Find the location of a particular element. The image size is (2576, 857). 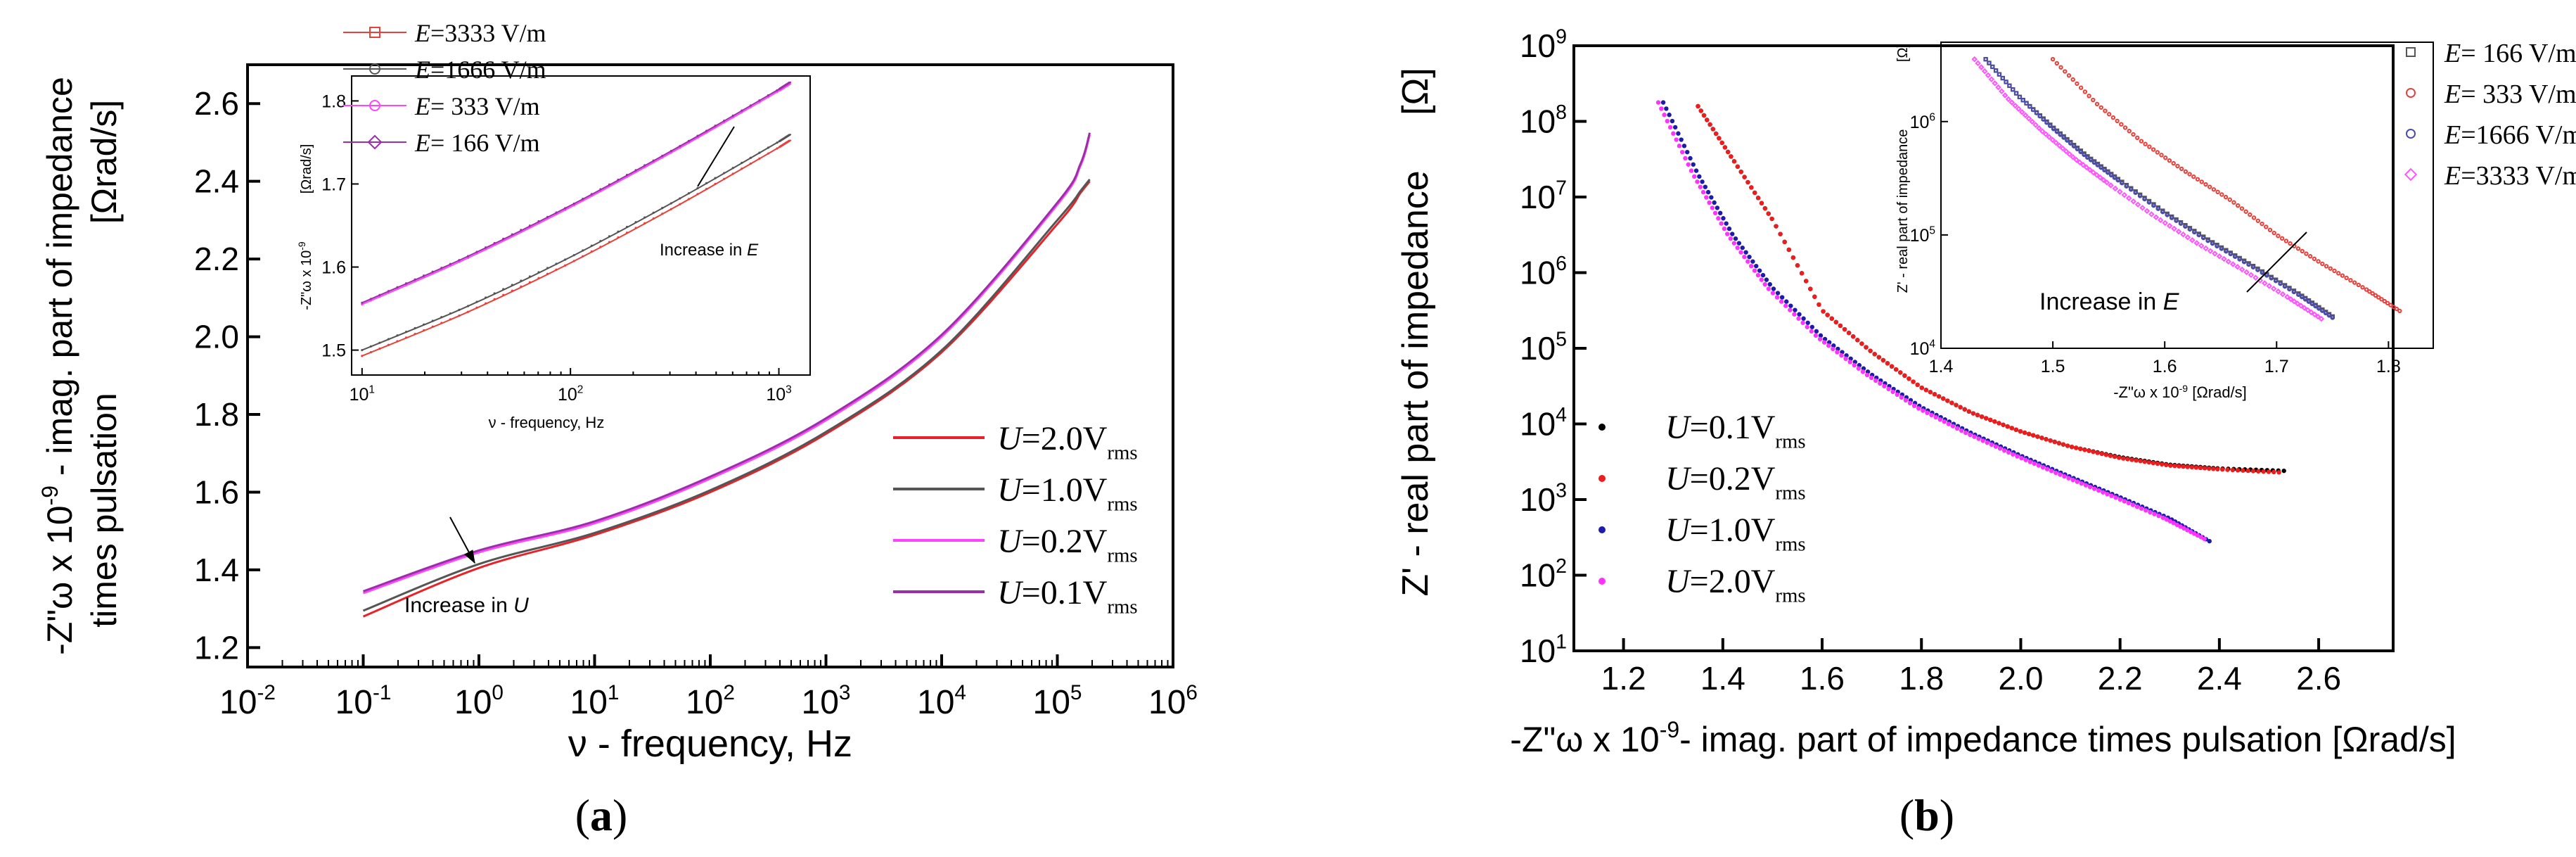

x-tick-label: 2.6 is located at coordinates (2318, 678).